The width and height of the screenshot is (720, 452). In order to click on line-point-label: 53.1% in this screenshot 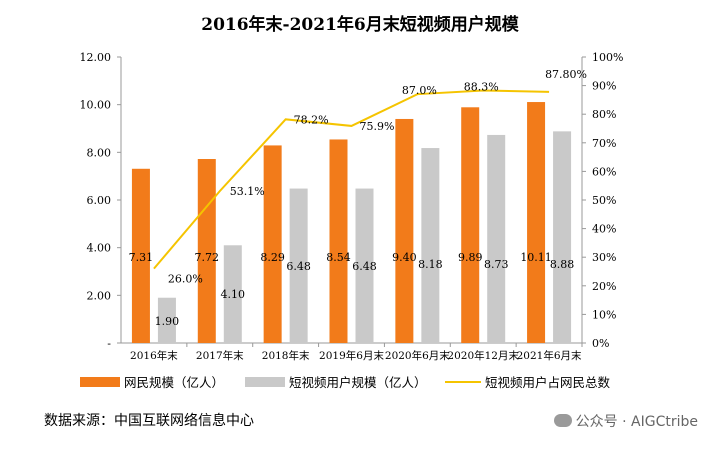, I will do `click(247, 191)`.